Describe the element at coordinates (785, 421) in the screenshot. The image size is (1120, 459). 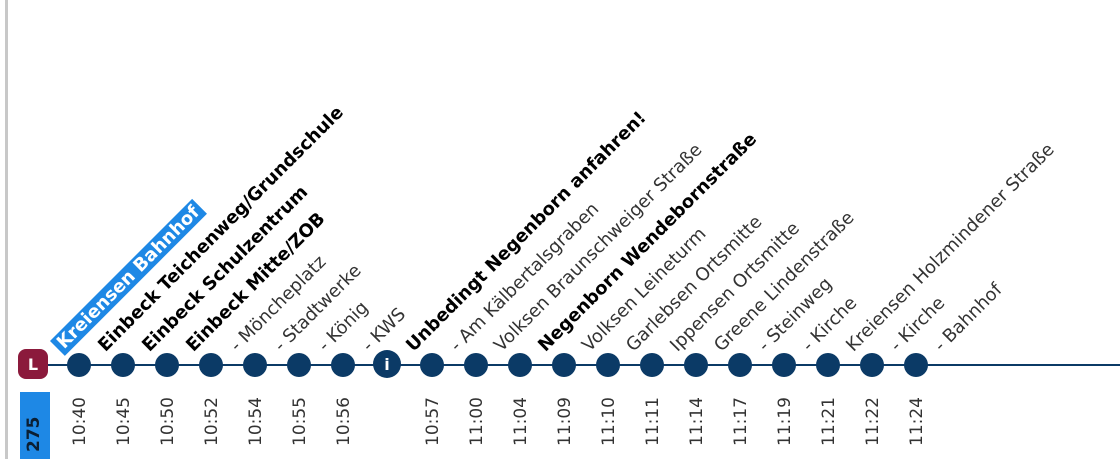
I see `departure-time: 11:19` at that location.